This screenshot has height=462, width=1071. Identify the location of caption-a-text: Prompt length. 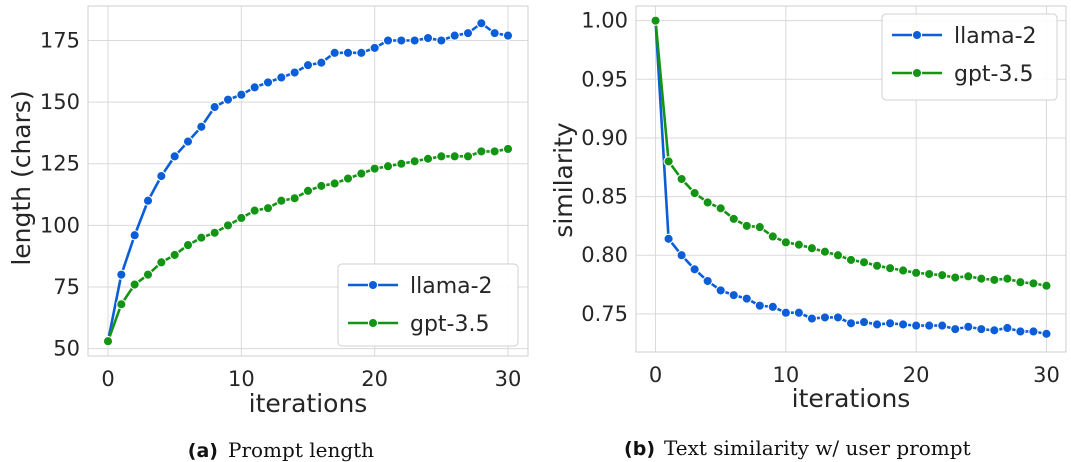
(301, 450).